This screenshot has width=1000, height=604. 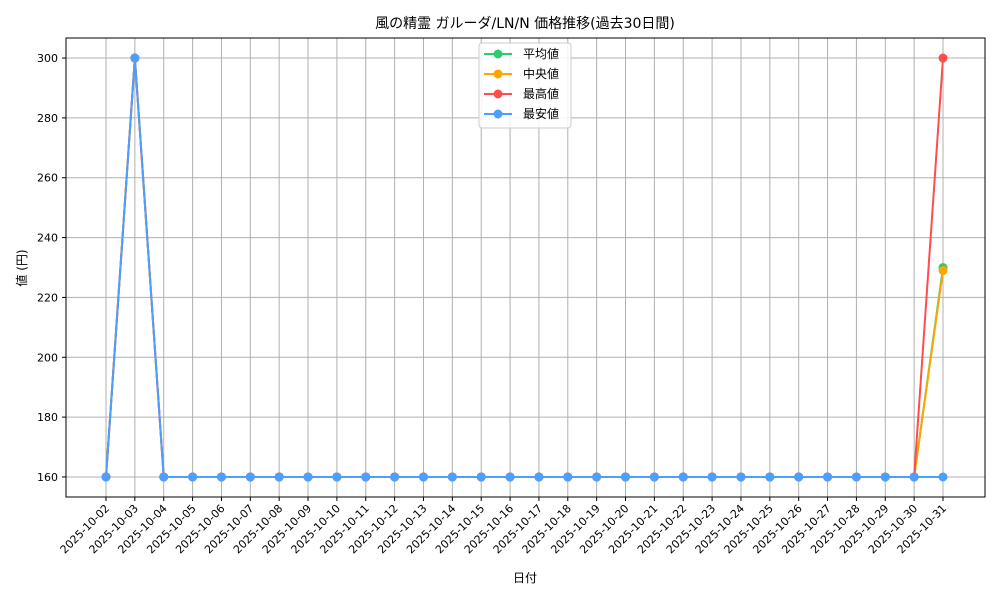 I want to click on y-tick-label: 280, so click(x=47, y=118).